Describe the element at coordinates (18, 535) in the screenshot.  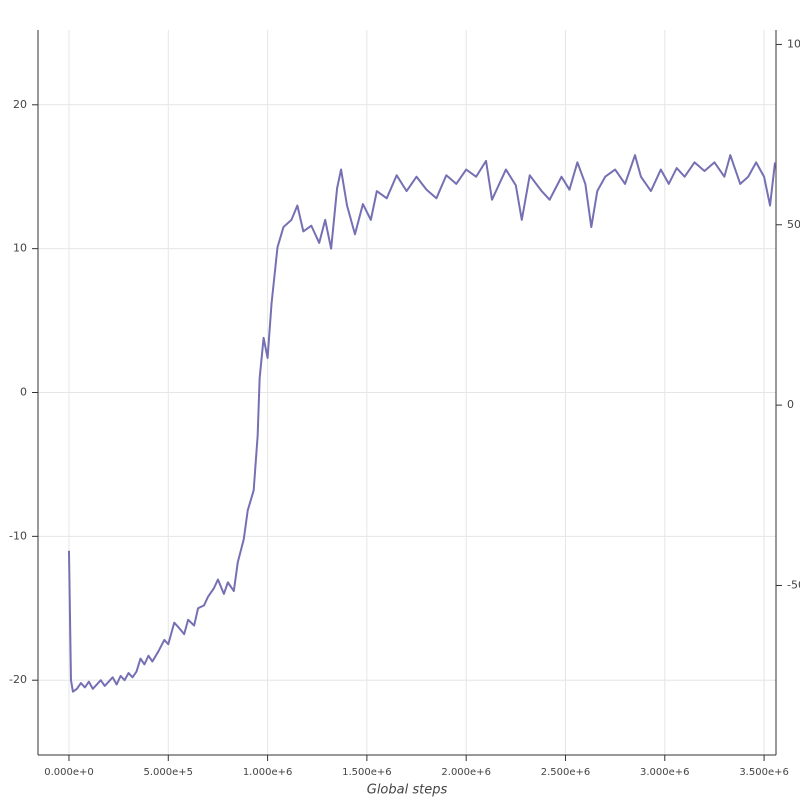
I see `y-tick-label: -10` at that location.